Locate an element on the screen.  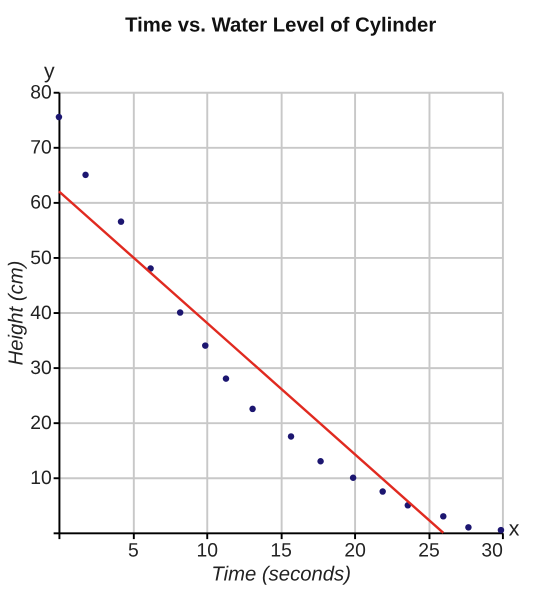
y-tick-label: 80 is located at coordinates (41, 93).